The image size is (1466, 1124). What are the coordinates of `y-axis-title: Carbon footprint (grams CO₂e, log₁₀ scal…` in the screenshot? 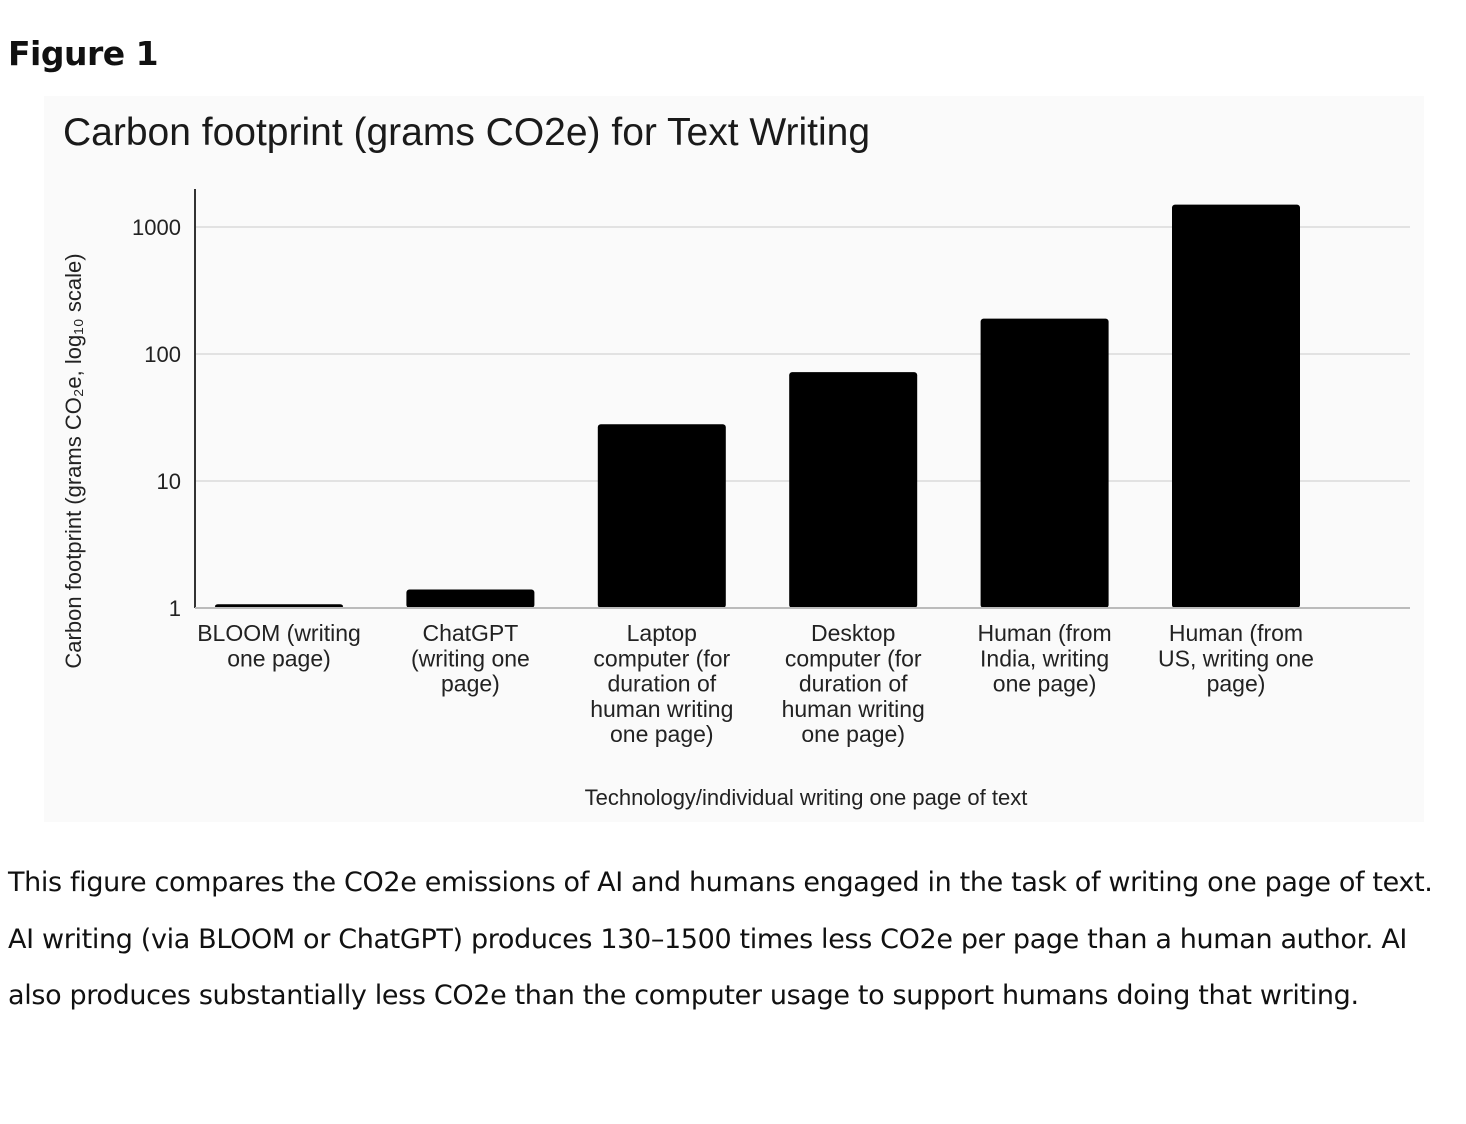 It's located at (73, 460).